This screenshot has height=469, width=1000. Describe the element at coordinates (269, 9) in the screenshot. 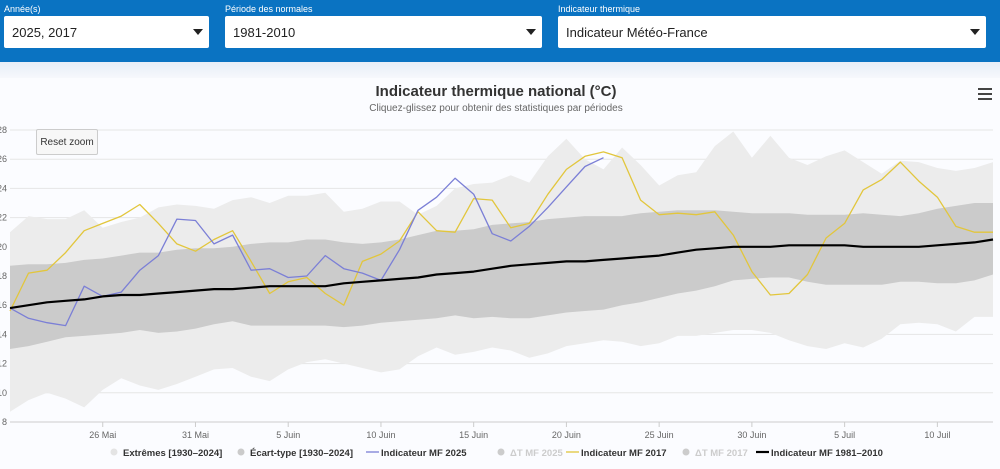

I see `period-filter-label: Période des normales` at that location.